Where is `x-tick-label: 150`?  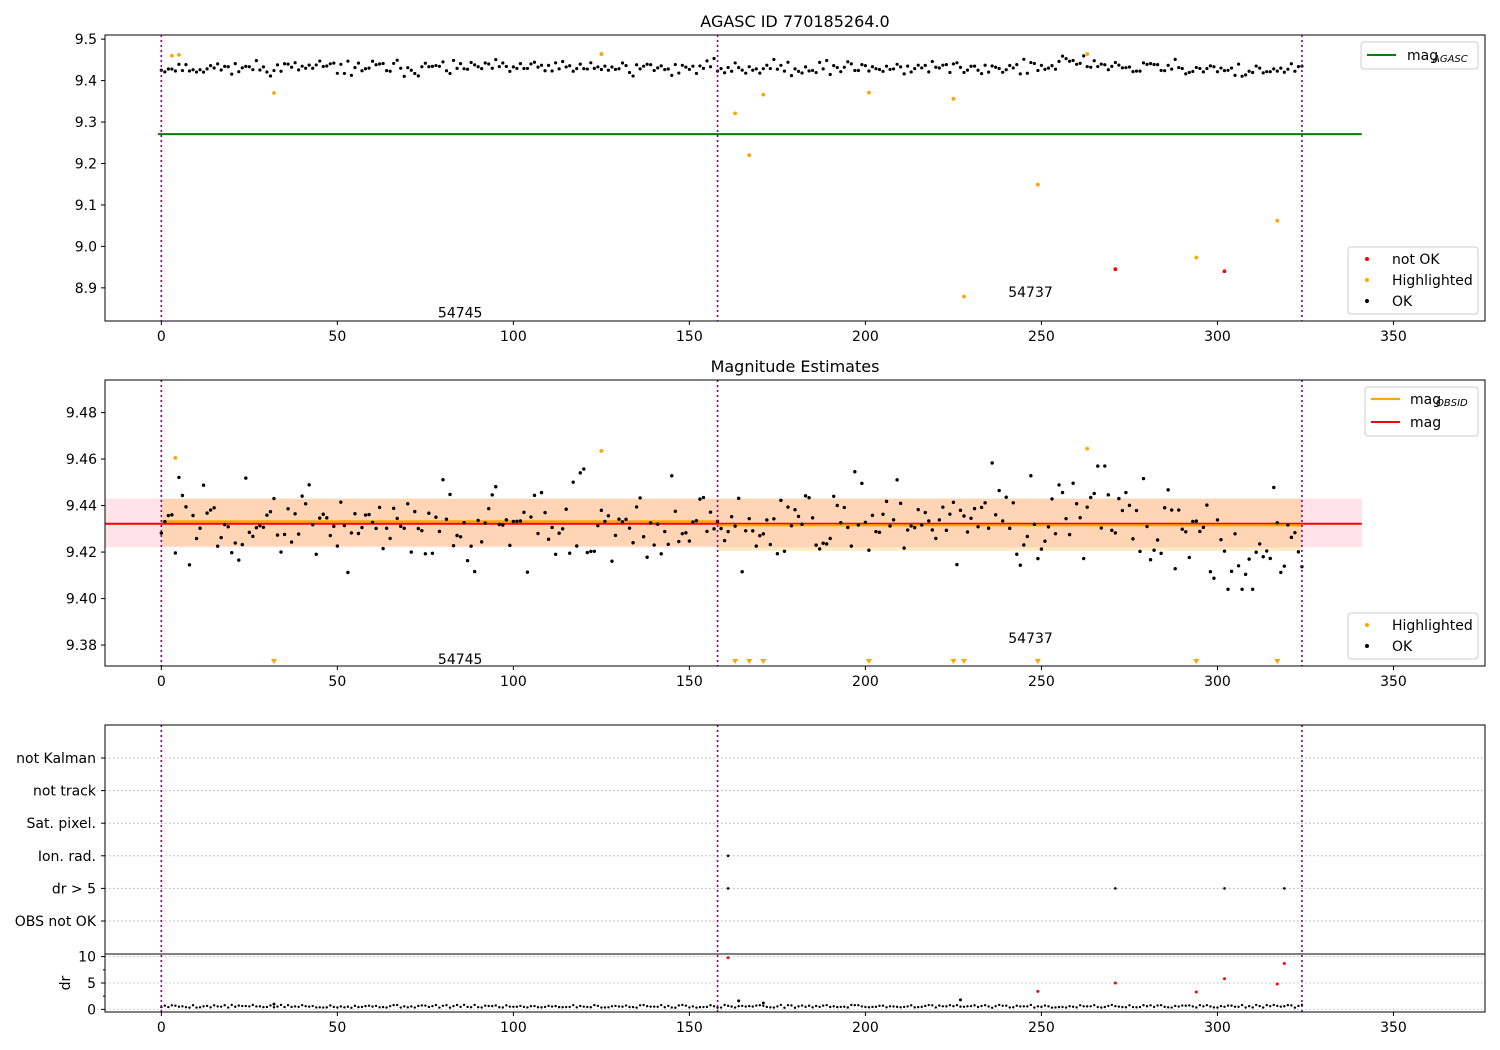
x-tick-label: 150 is located at coordinates (689, 337).